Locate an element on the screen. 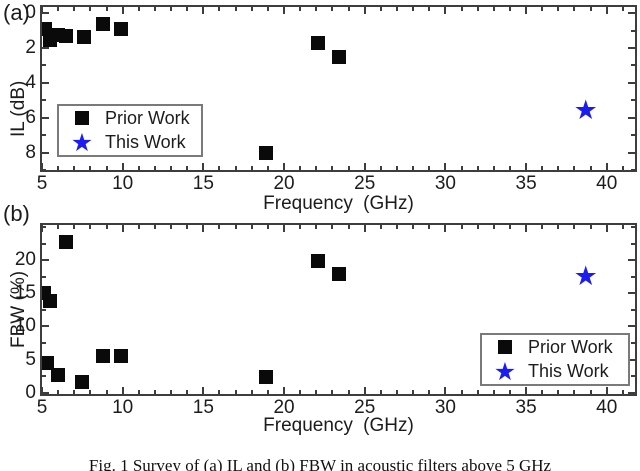 This screenshot has width=640, height=471. x-tick-label: 15 is located at coordinates (203, 407).